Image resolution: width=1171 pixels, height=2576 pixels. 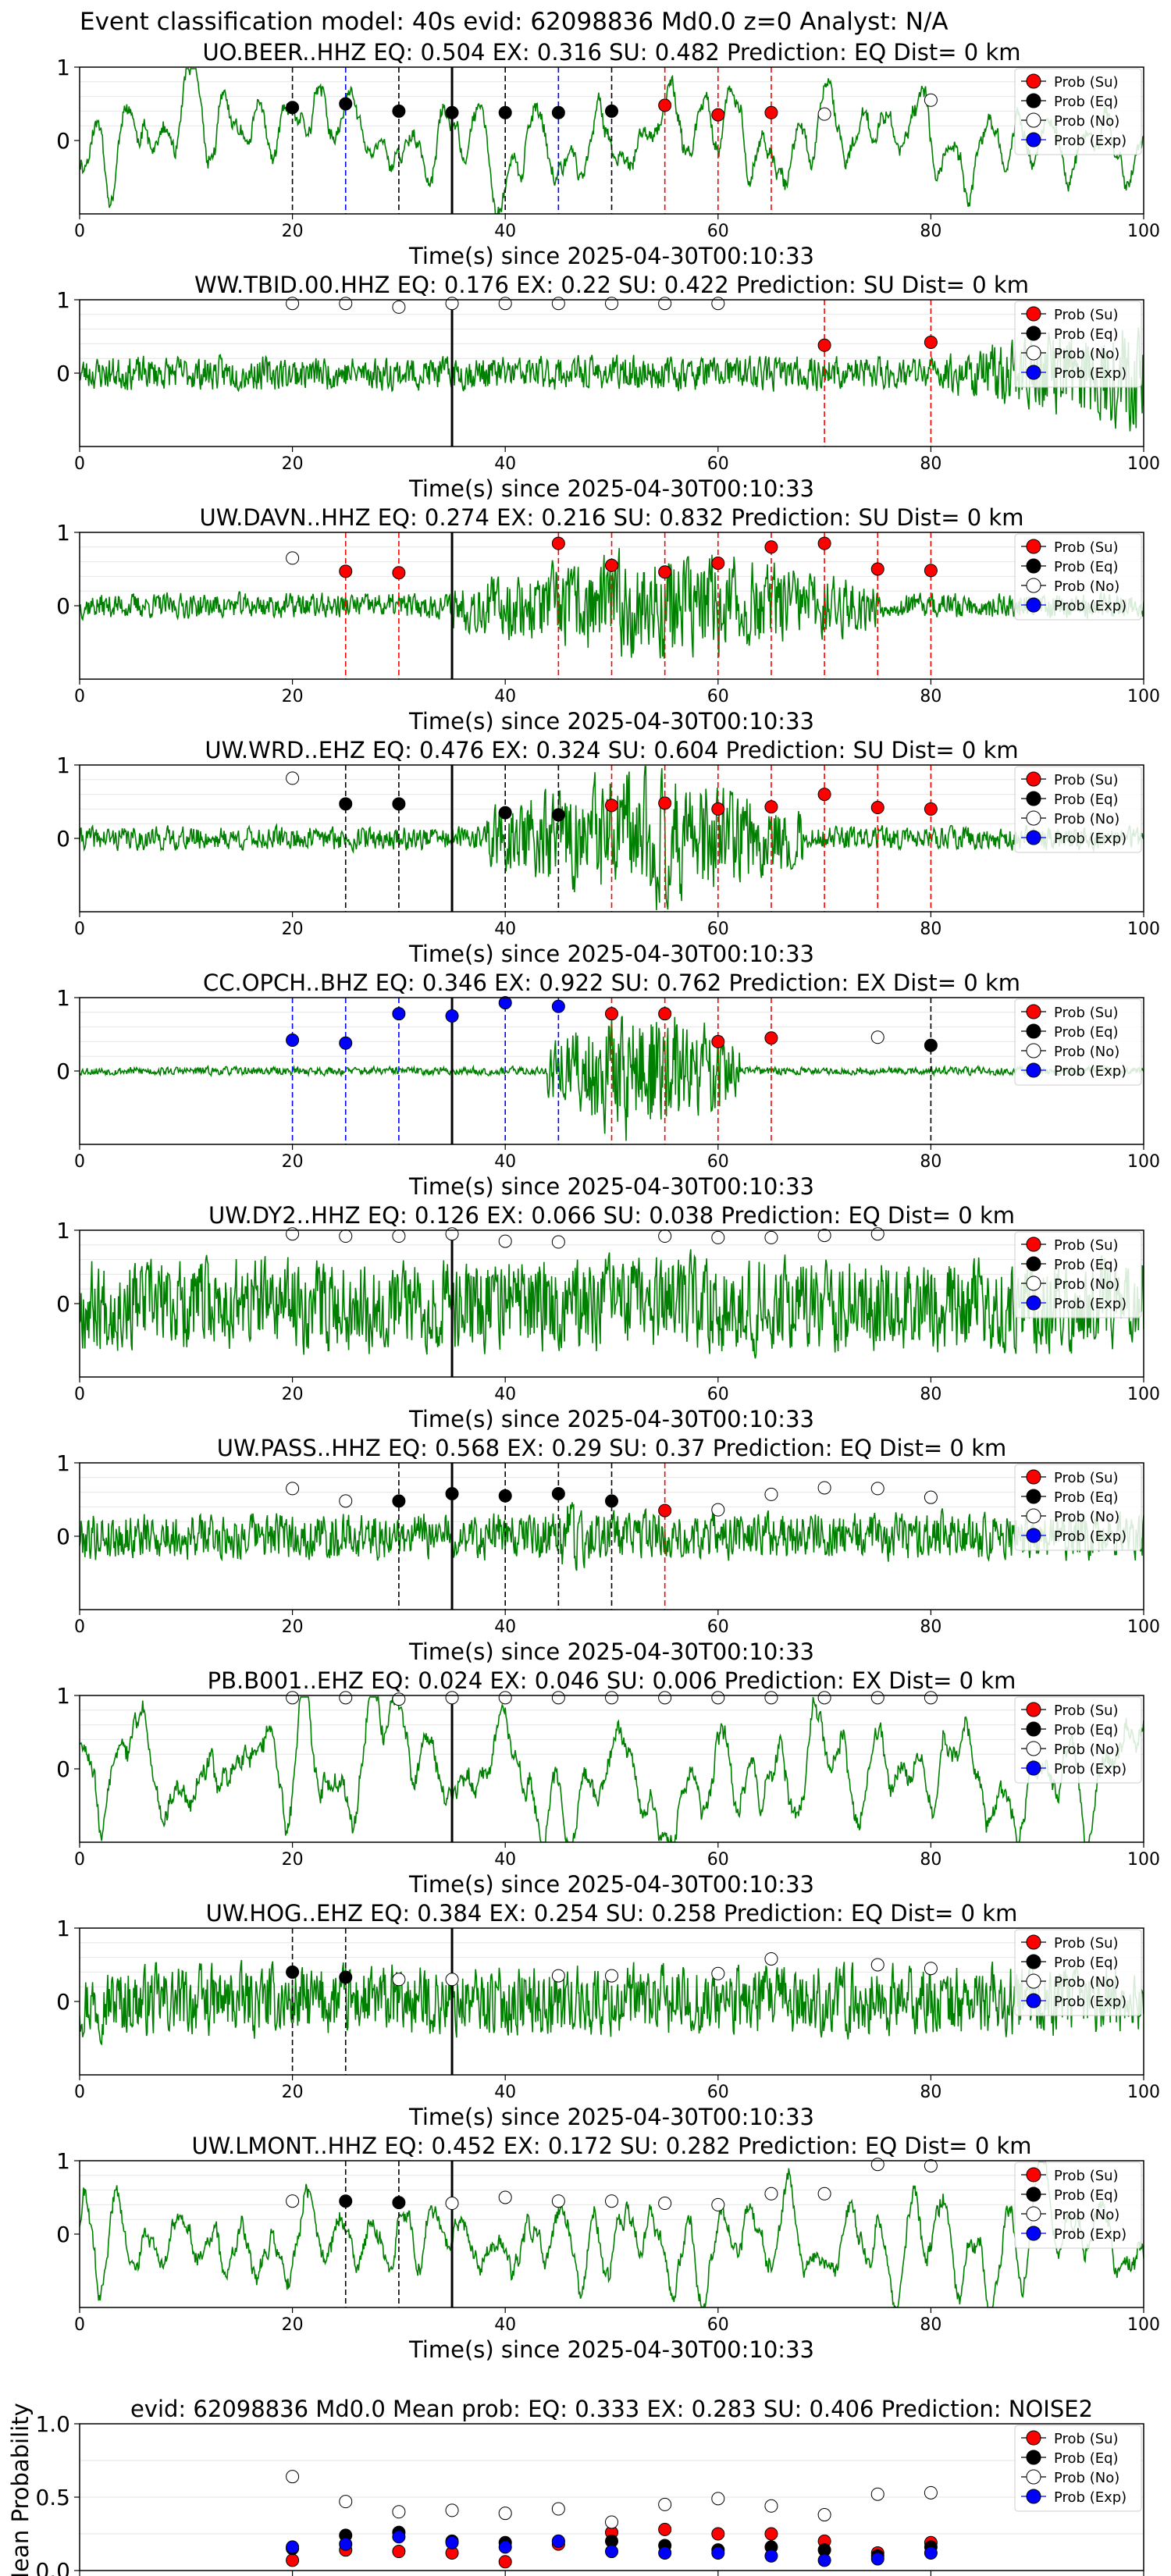 What do you see at coordinates (611, 1769) in the screenshot?
I see `axes-frame` at bounding box center [611, 1769].